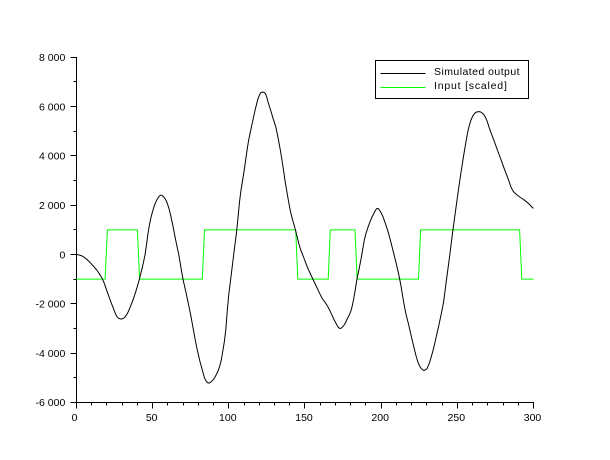  Describe the element at coordinates (152, 418) in the screenshot. I see `svg-text: 50` at that location.